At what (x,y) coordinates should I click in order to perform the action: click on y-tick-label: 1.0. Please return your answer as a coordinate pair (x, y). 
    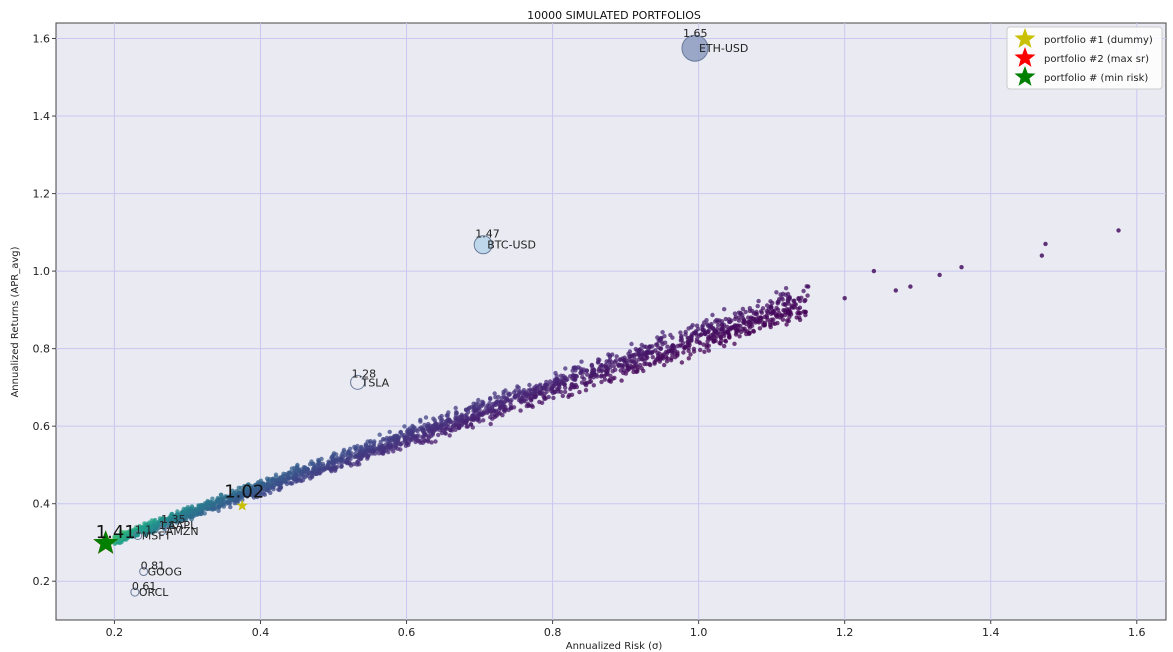
    Looking at the image, I should click on (42, 271).